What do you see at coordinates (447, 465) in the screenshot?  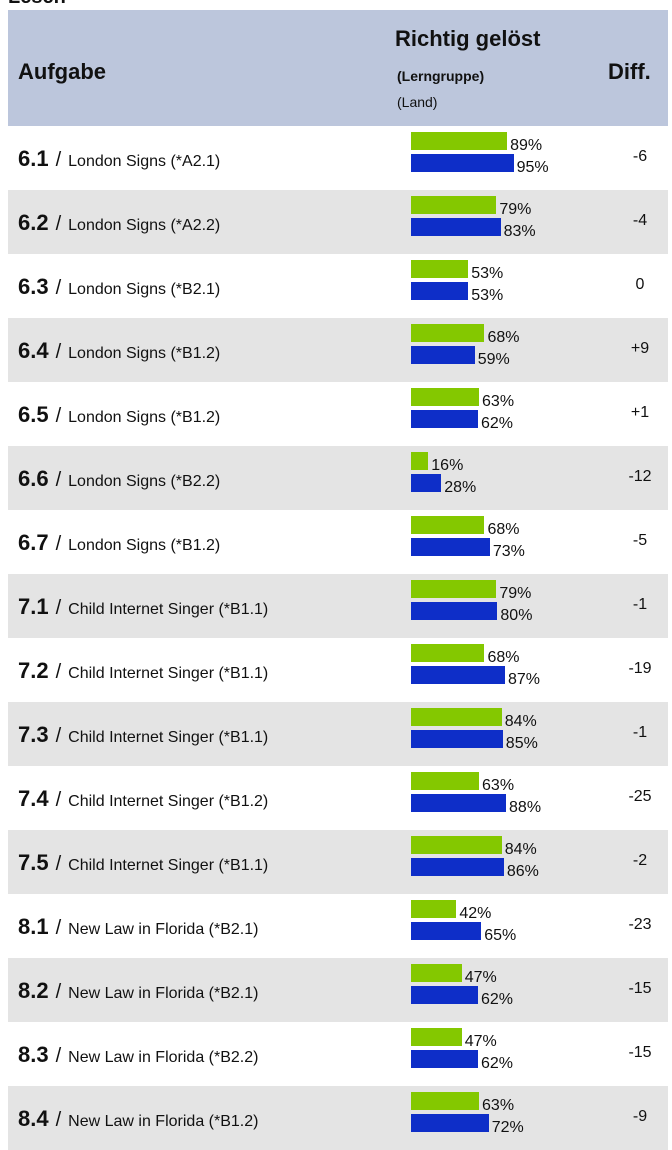 I see `bar-label: 16%` at bounding box center [447, 465].